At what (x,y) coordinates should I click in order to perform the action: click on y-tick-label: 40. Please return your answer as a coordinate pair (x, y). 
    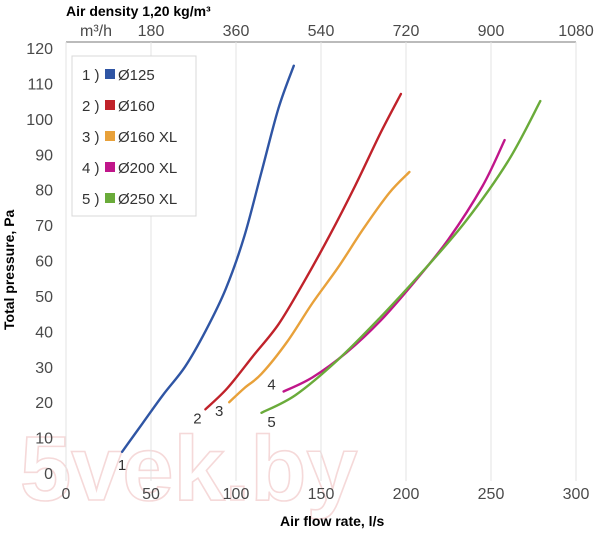
    Looking at the image, I should click on (44, 332).